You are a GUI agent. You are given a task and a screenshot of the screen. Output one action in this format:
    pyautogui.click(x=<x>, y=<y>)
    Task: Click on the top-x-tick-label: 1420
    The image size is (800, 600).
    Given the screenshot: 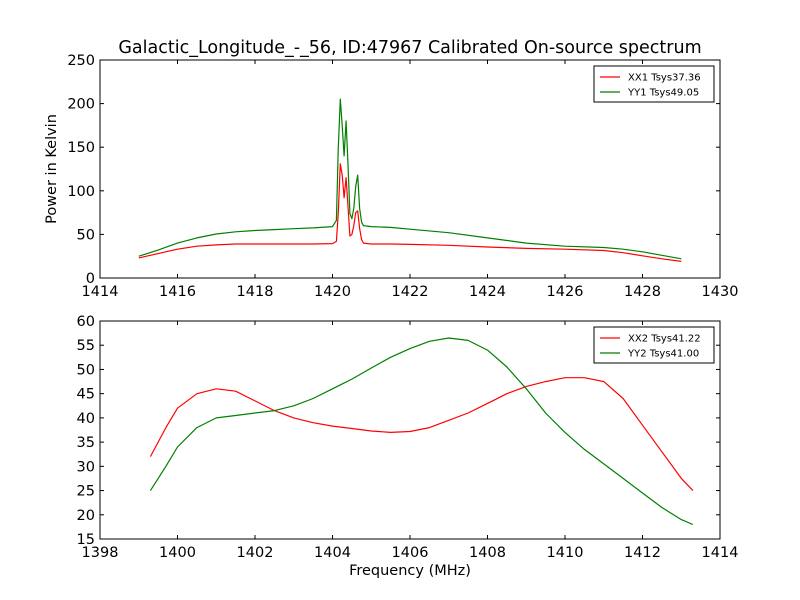 What is the action you would take?
    pyautogui.click(x=332, y=292)
    